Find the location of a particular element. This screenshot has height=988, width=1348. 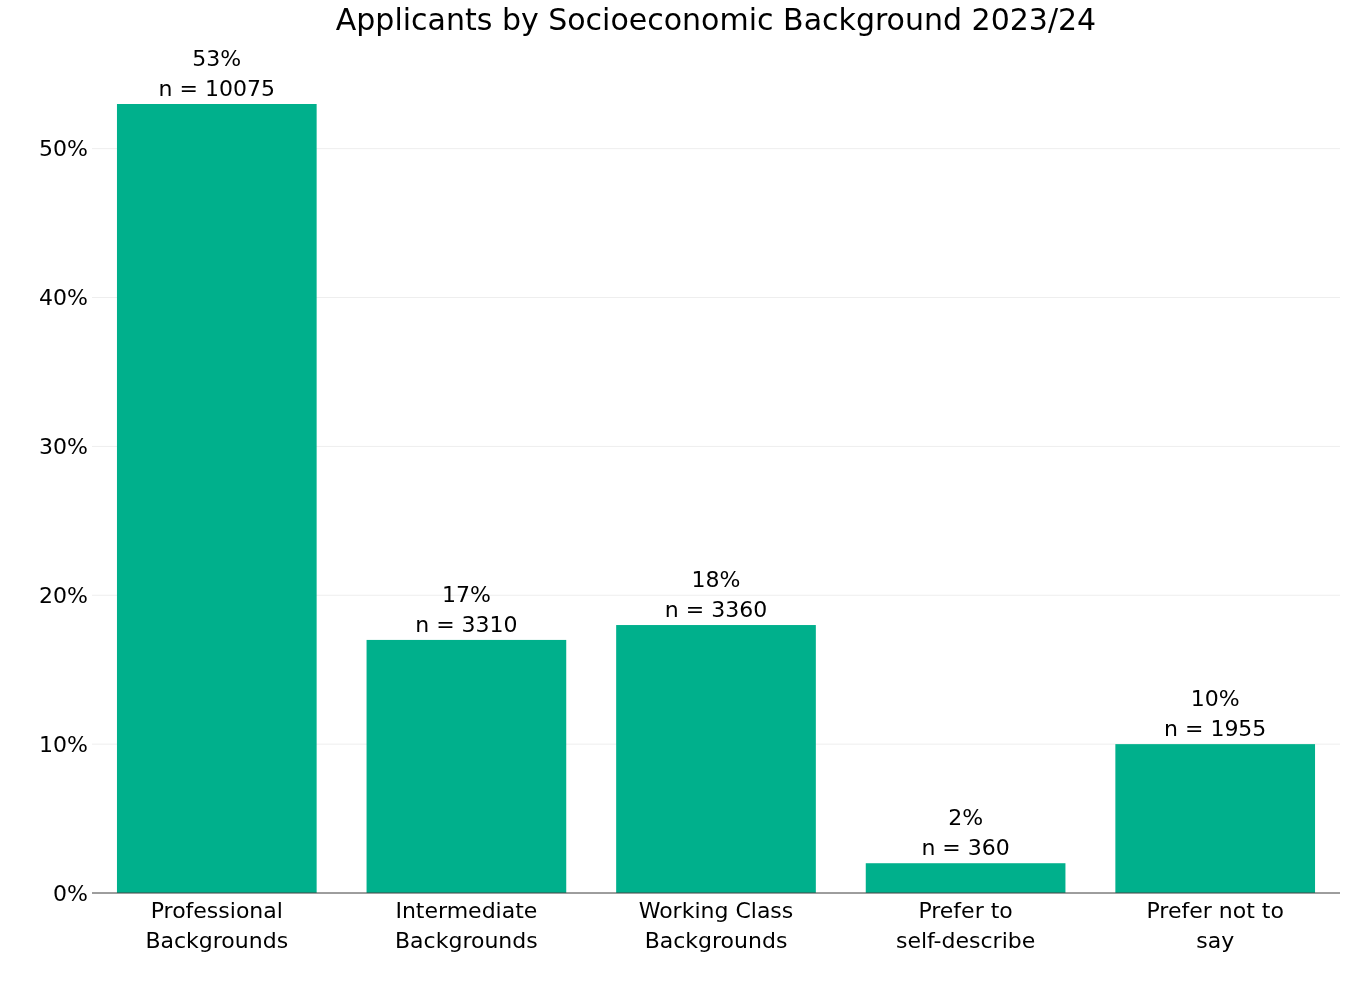

data-label: 2% n = 360 is located at coordinates (965, 833).